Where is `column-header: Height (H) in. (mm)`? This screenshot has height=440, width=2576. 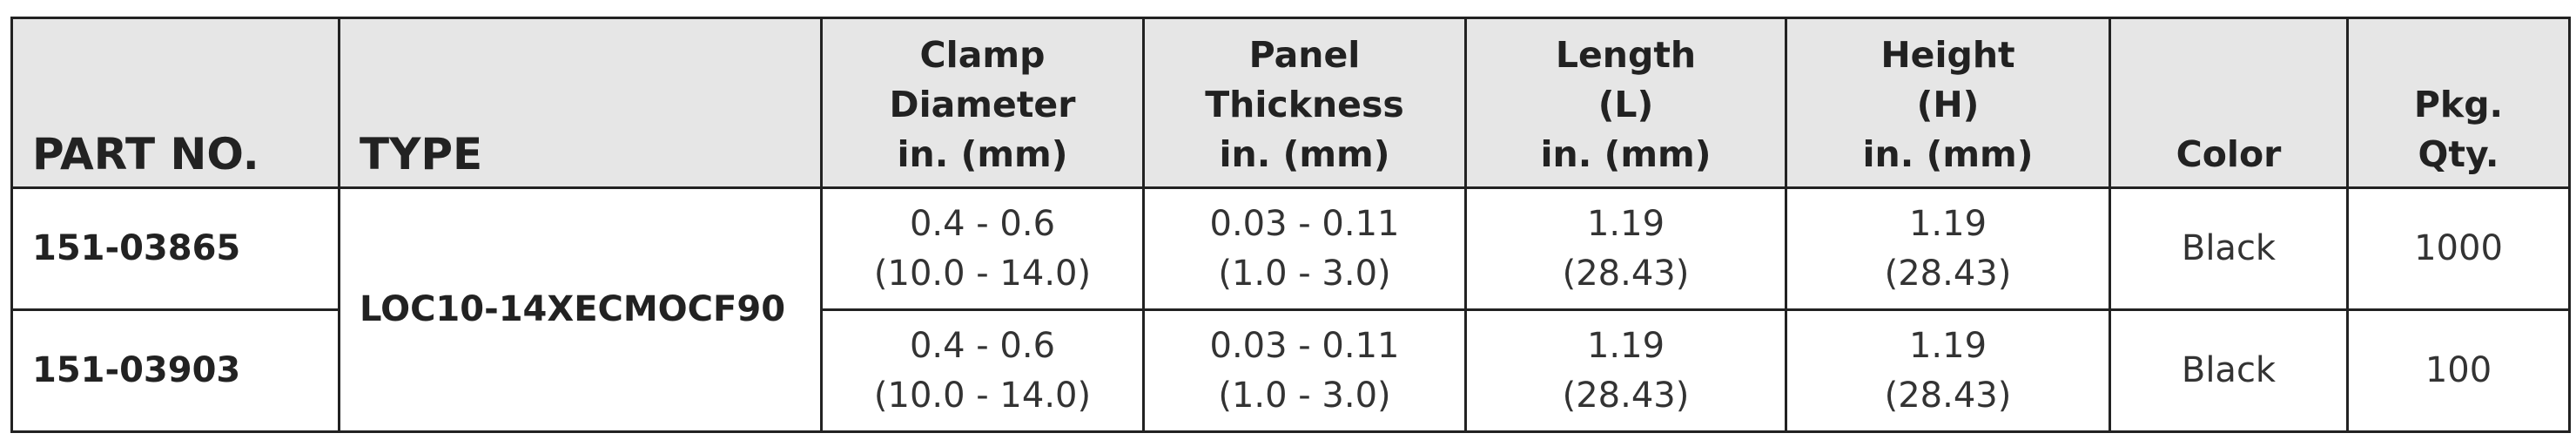 column-header: Height (H) in. (mm) is located at coordinates (1948, 103).